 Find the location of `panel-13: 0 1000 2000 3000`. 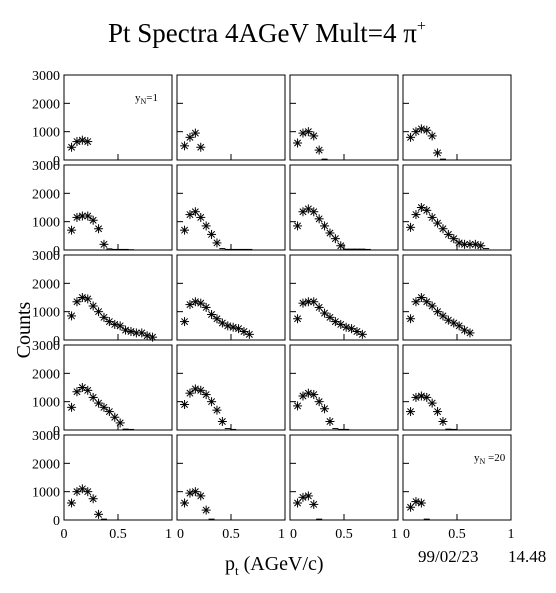

panel-13: 0 1000 2000 3000 is located at coordinates (102, 389).